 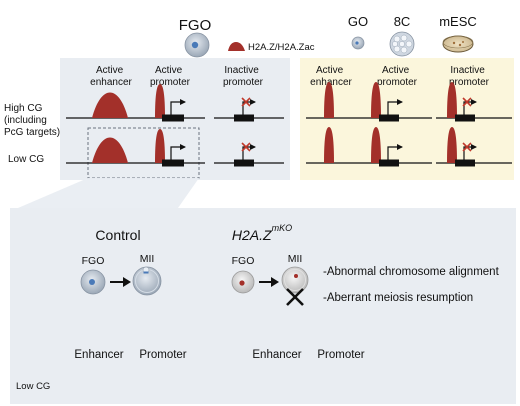 What do you see at coordinates (243, 261) in the screenshot?
I see `mutant-fgo-label: FGO` at bounding box center [243, 261].